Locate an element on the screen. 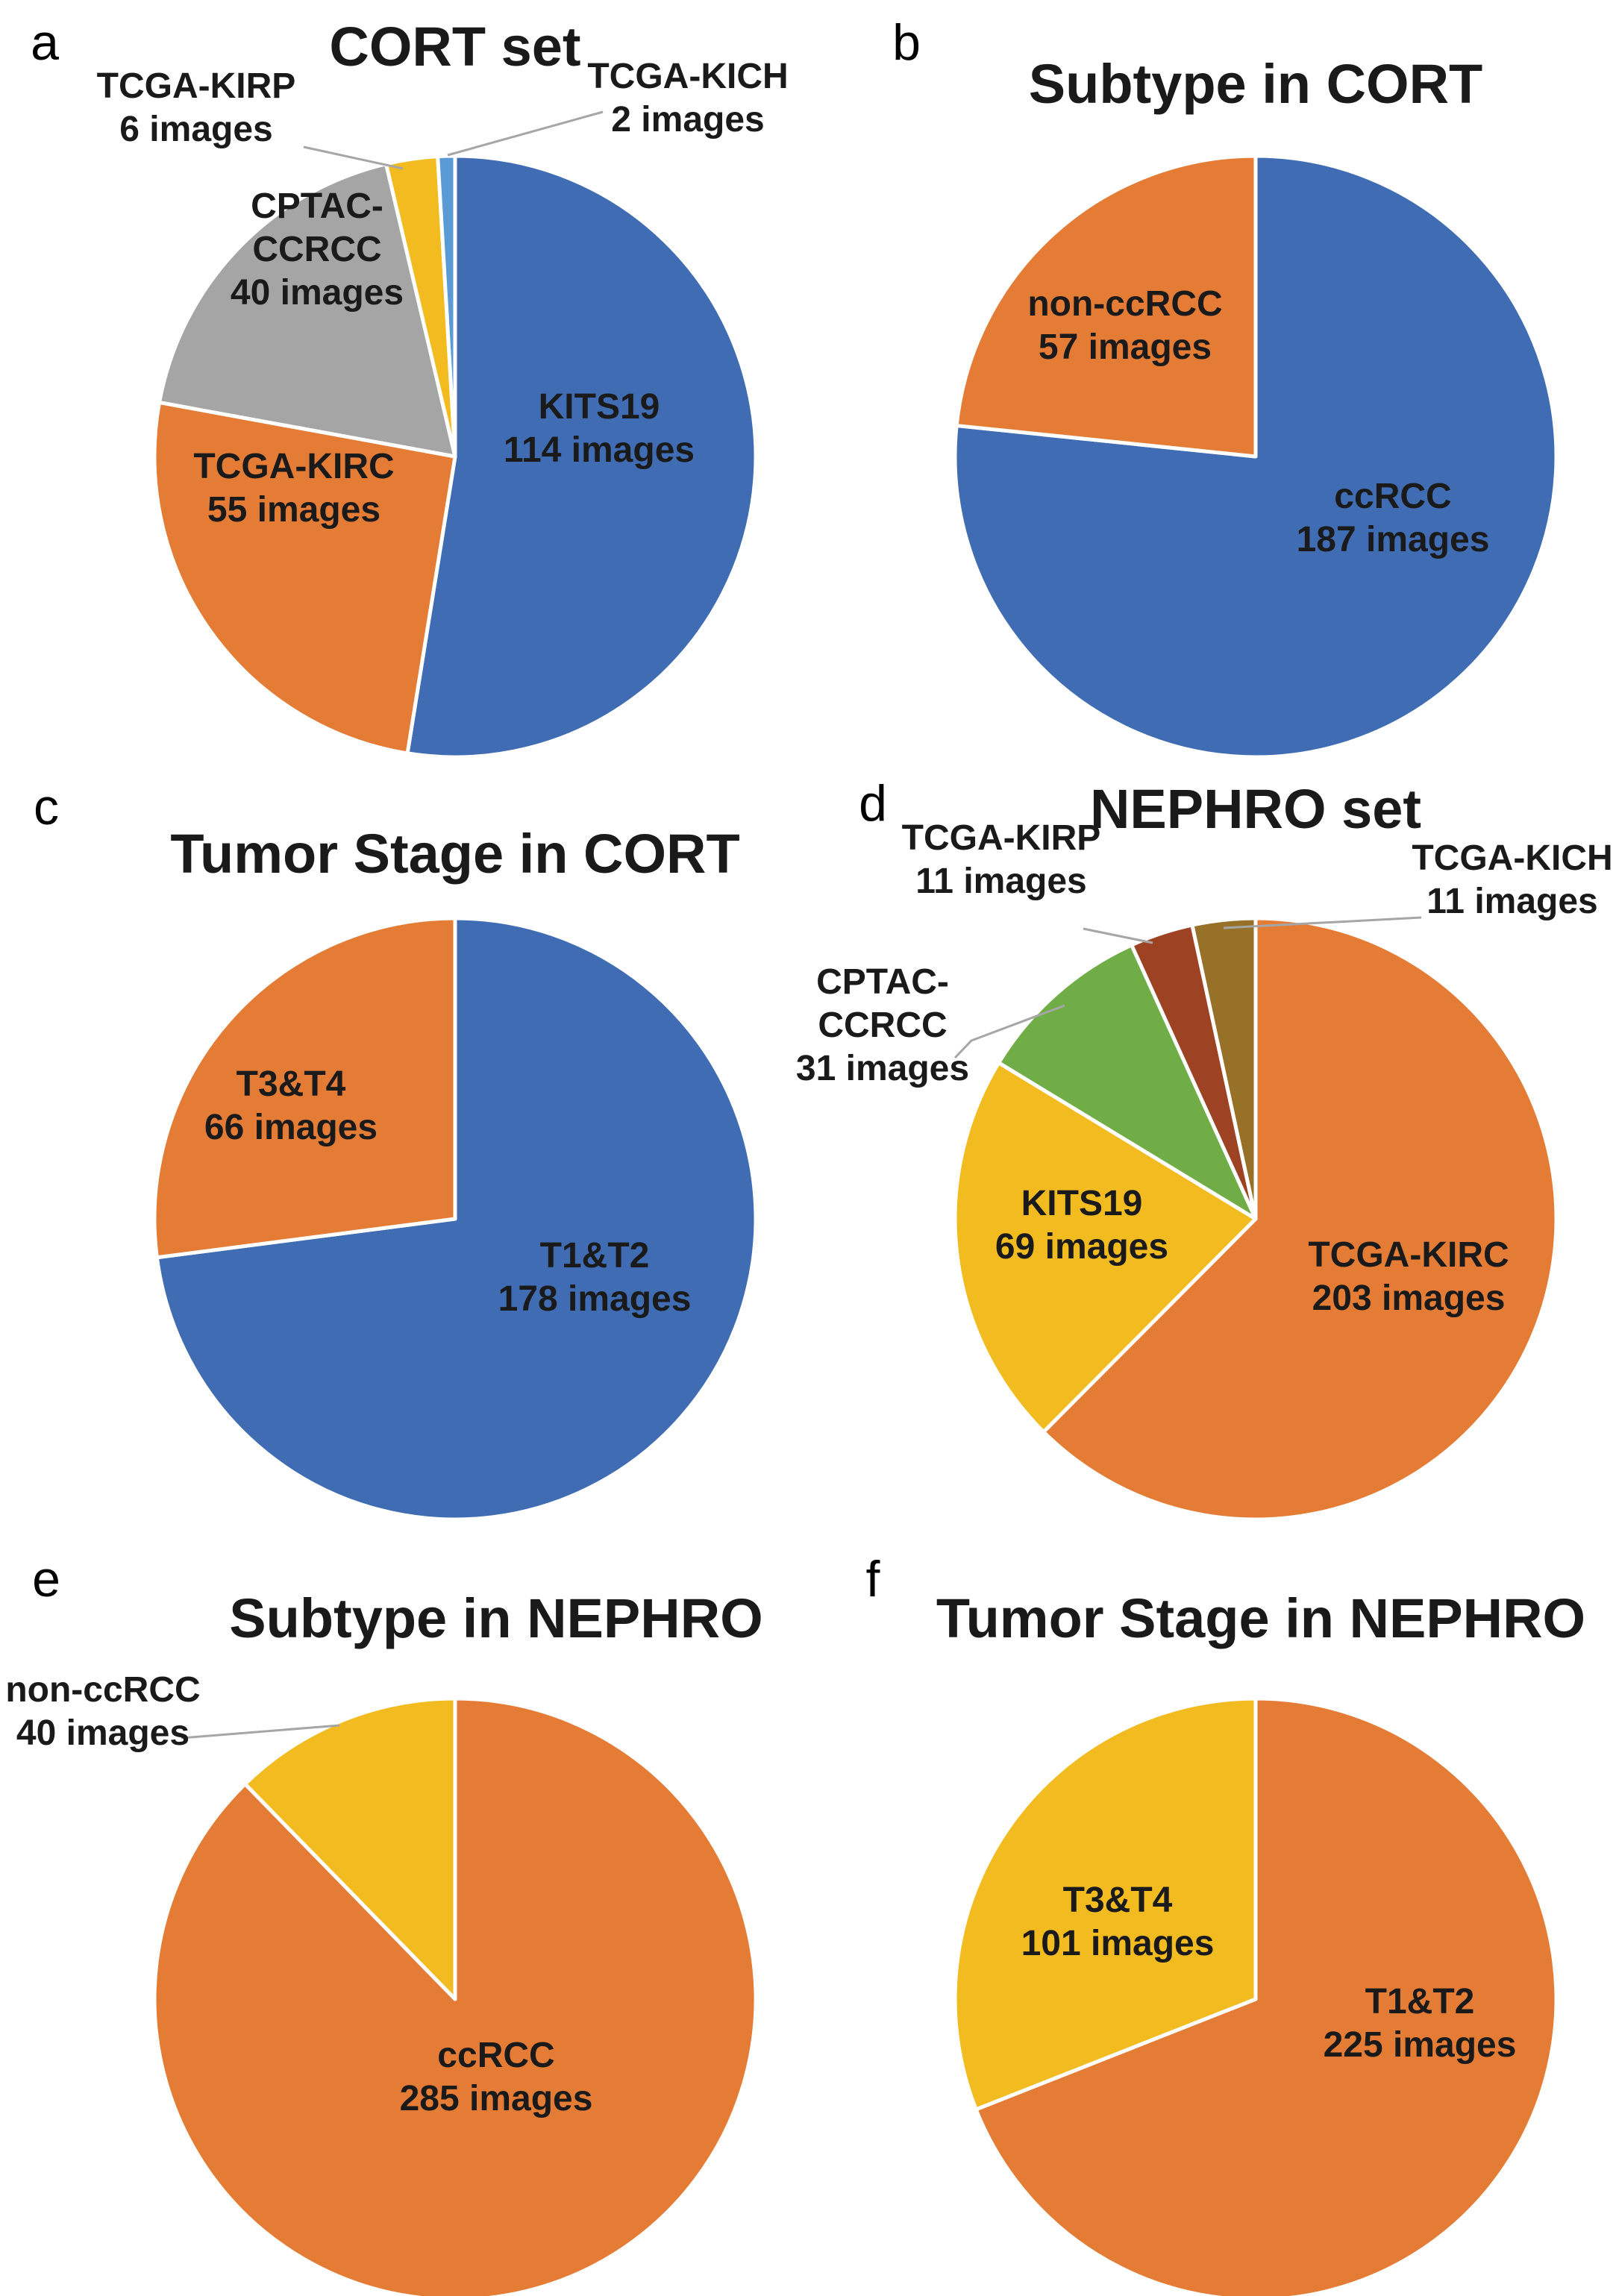  chart-title-b: Subtype in CORT is located at coordinates (1255, 84).